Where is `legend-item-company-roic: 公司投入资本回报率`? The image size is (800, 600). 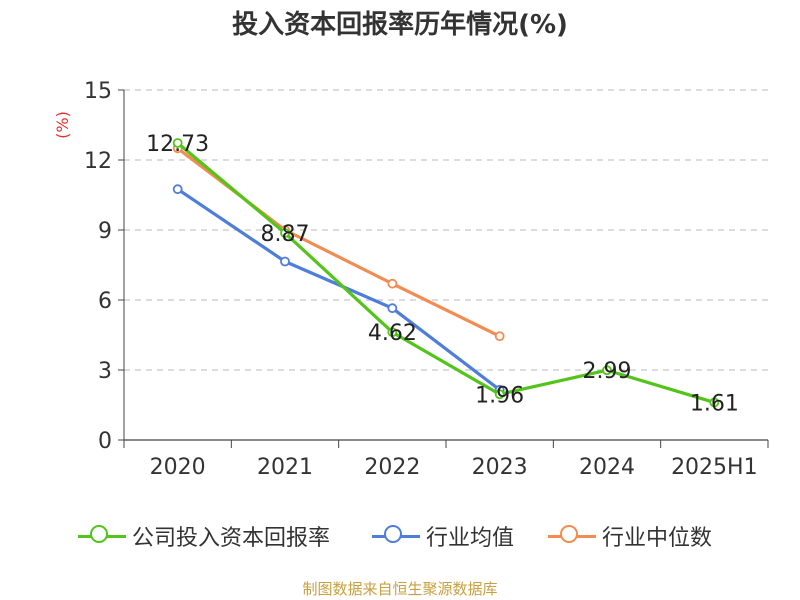 legend-item-company-roic: 公司投入资本回报率 is located at coordinates (204, 536).